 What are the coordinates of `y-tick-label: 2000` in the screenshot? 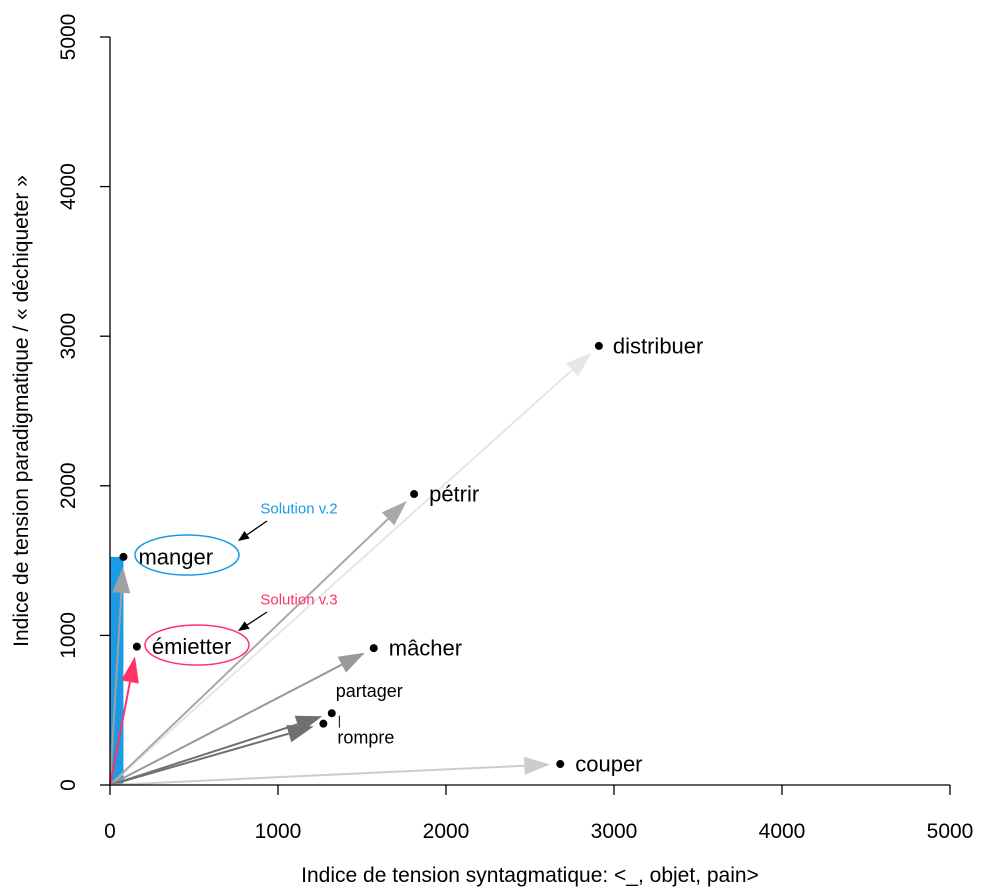 It's located at (68, 485).